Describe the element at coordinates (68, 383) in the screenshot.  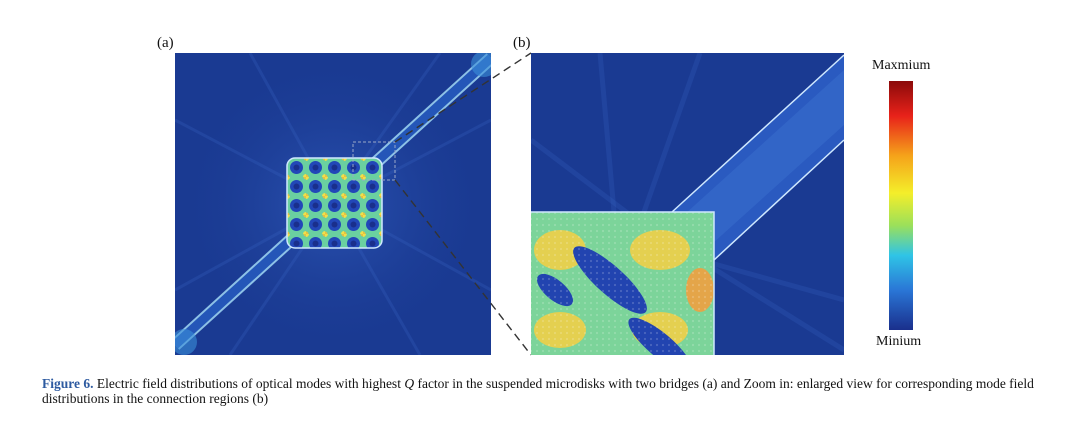
I see `figure-number: Figure 6.` at that location.